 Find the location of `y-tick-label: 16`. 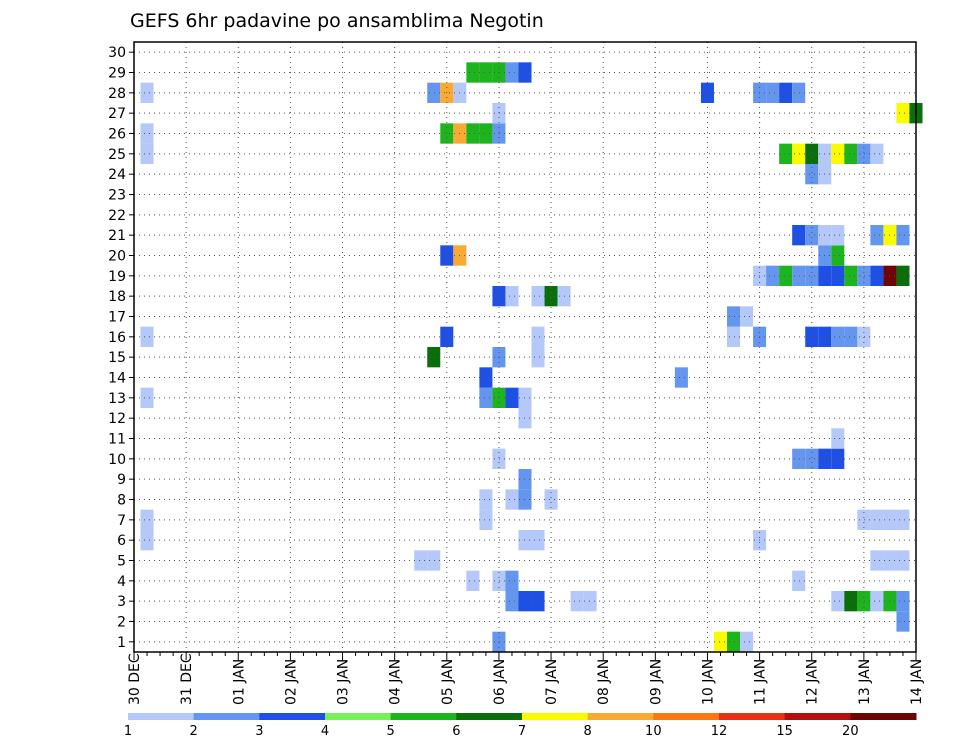

y-tick-label: 16 is located at coordinates (117, 338).